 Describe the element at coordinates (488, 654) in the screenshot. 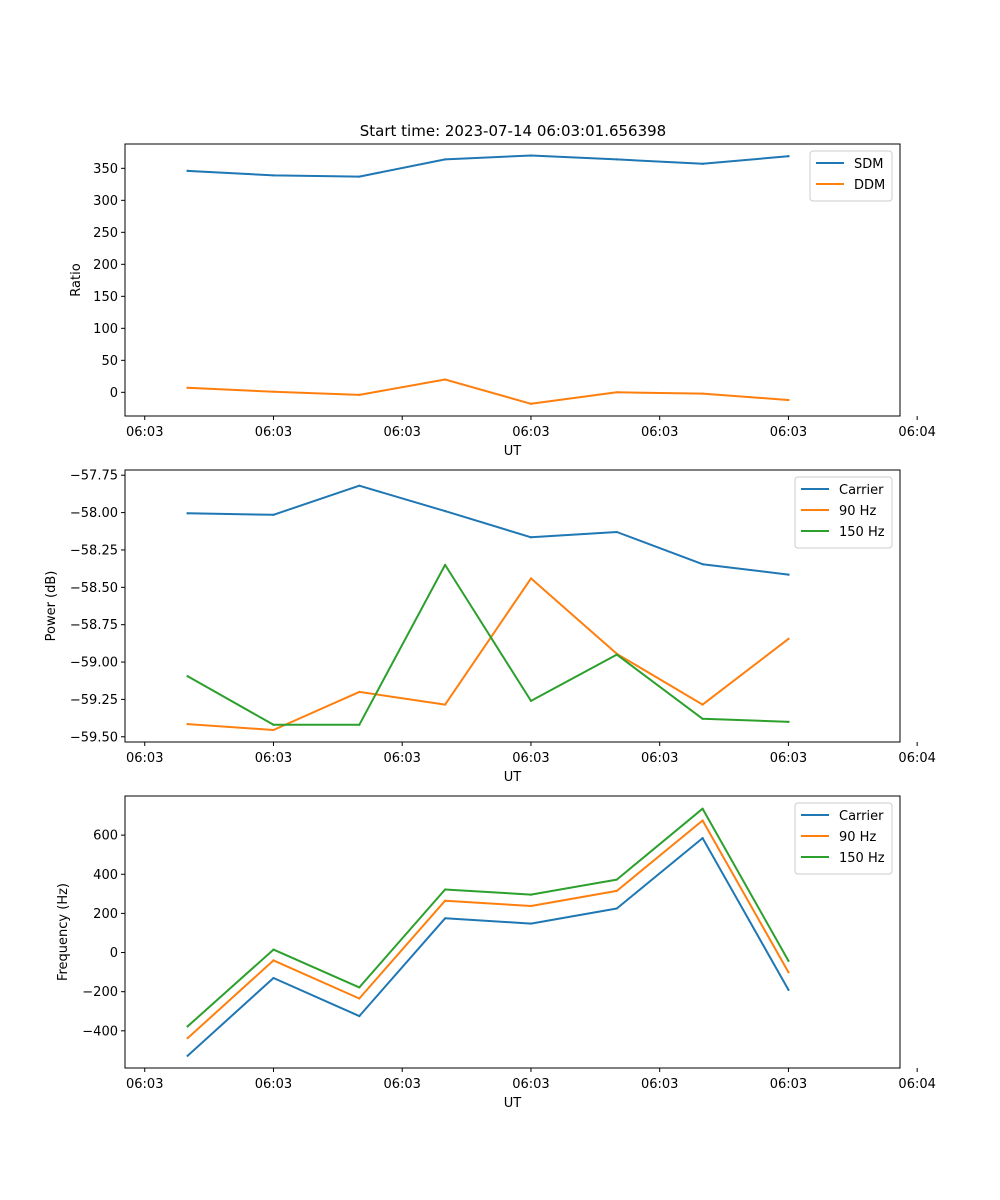

I see `series-line-90-hz` at that location.